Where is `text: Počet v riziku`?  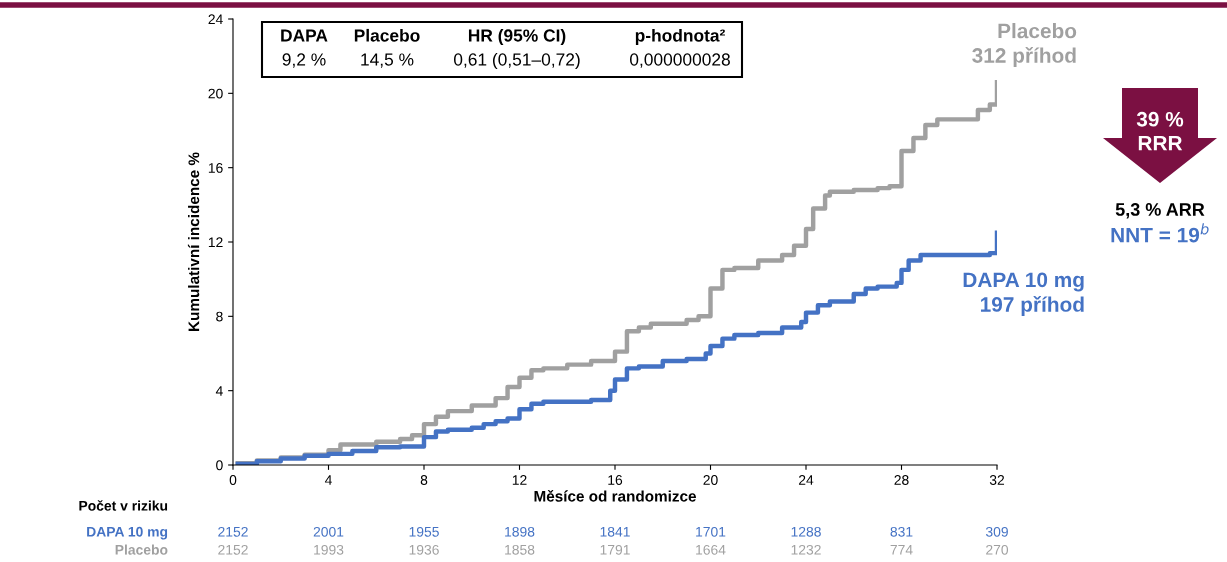 text: Počet v riziku is located at coordinates (123, 505).